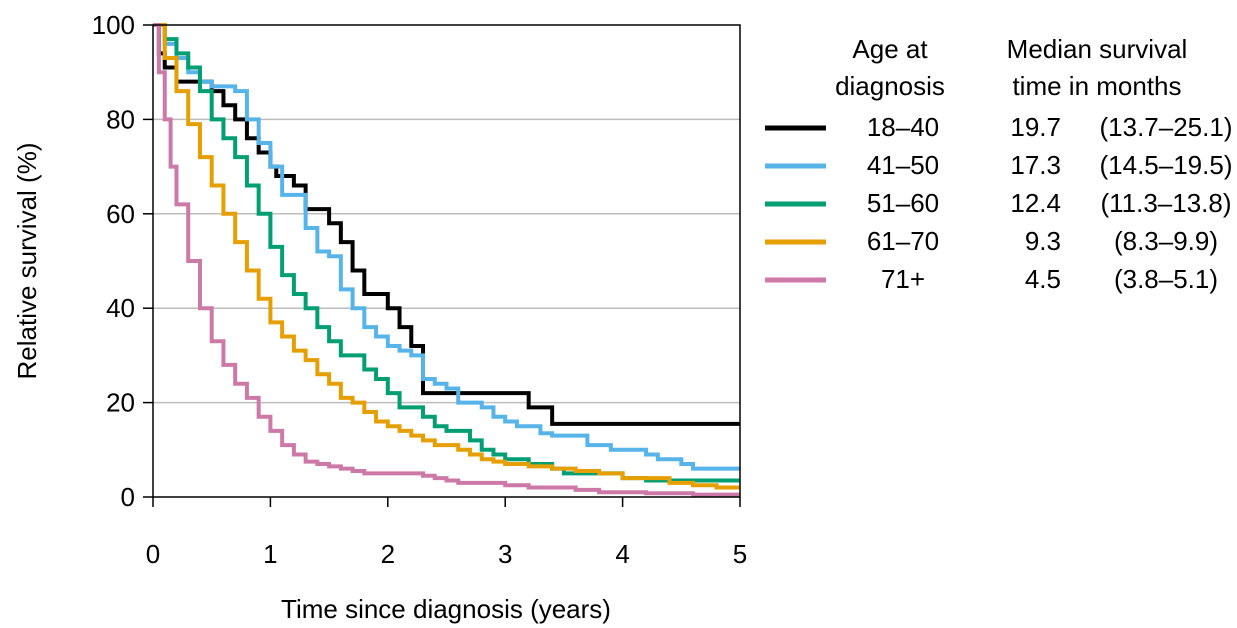 The width and height of the screenshot is (1237, 628). What do you see at coordinates (113, 25) in the screenshot?
I see `y-tick-label-100: 100` at bounding box center [113, 25].